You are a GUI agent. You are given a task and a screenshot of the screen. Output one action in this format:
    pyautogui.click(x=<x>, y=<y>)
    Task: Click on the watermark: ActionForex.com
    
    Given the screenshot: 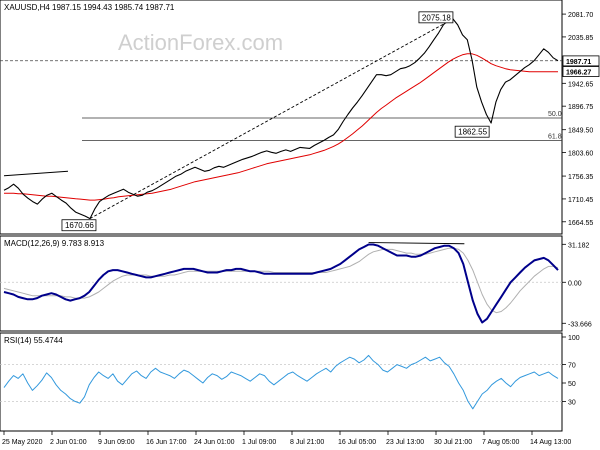 What is the action you would take?
    pyautogui.click(x=200, y=42)
    